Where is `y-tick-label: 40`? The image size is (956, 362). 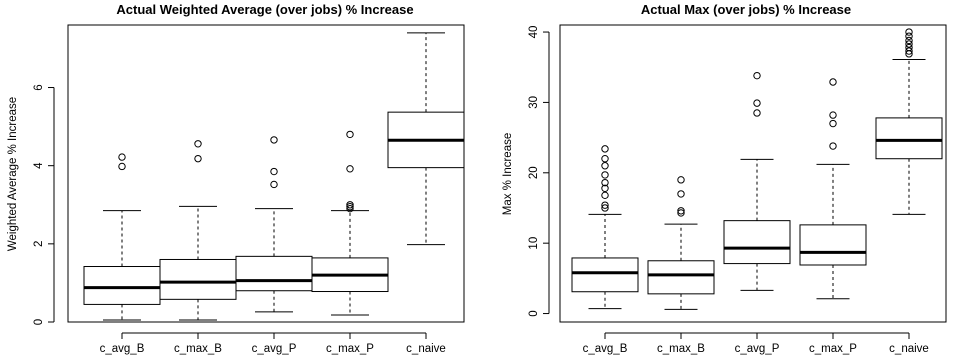 y-tick-label: 40 is located at coordinates (534, 32).